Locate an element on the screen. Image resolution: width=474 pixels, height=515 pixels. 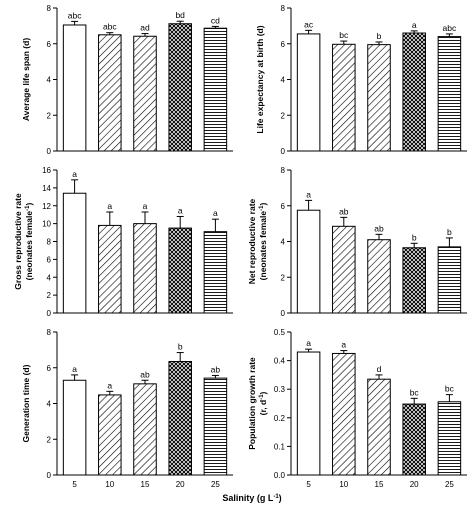
x-tick-label: 10 is located at coordinates (343, 484).